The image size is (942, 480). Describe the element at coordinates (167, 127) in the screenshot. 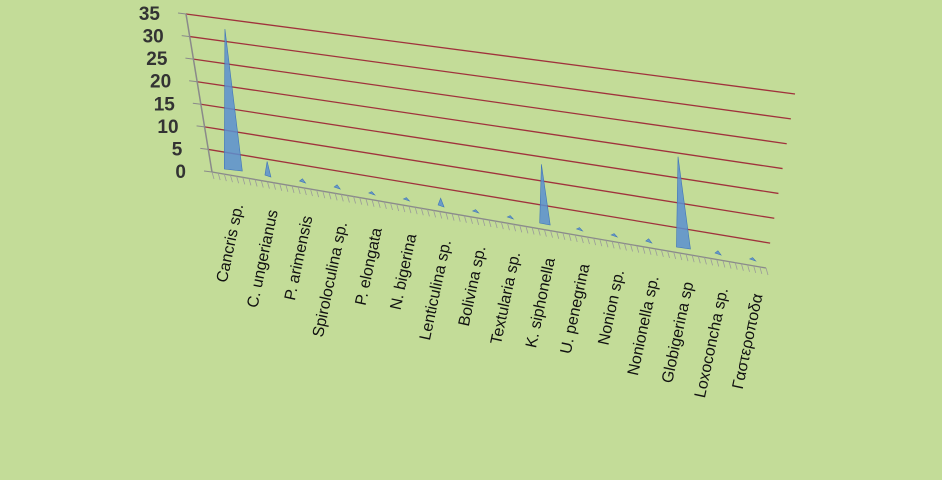

I see `y-tick-label: 10` at that location.